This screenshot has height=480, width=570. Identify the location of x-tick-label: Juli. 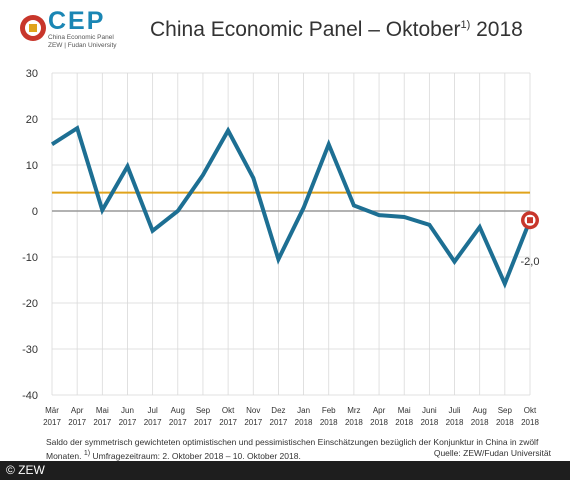
(455, 410).